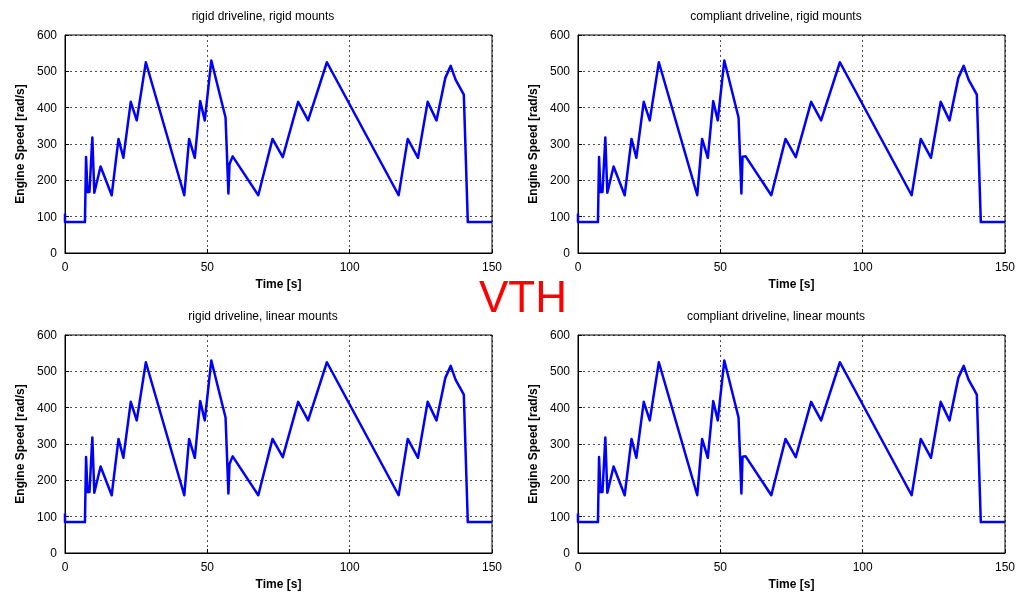 This screenshot has height=594, width=1021. Describe the element at coordinates (776, 16) in the screenshot. I see `chart-title: compliant driveline, rigid mounts` at that location.